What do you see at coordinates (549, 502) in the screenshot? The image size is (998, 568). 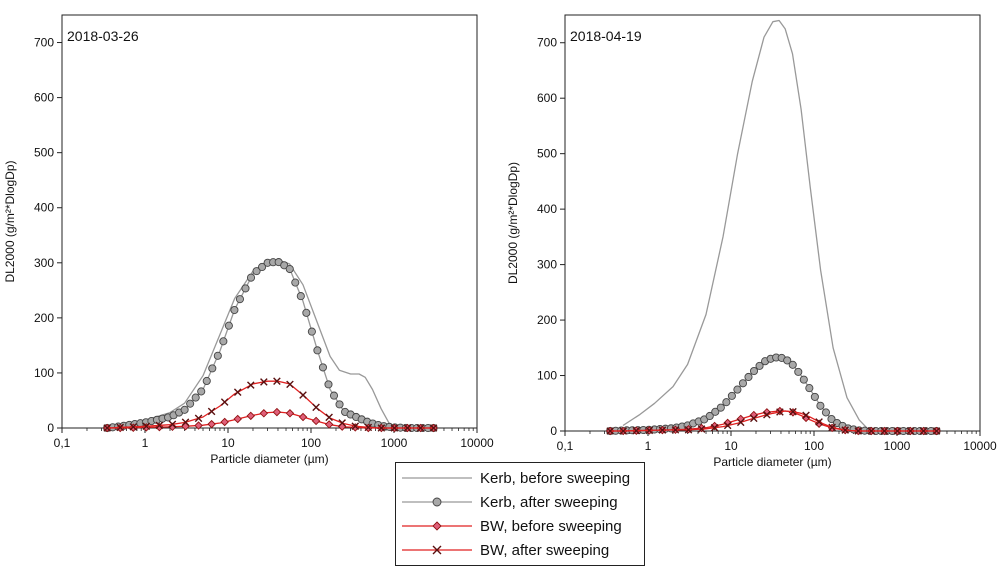 I see `legend-label-kerb-after: Kerb, after sweeping` at bounding box center [549, 502].